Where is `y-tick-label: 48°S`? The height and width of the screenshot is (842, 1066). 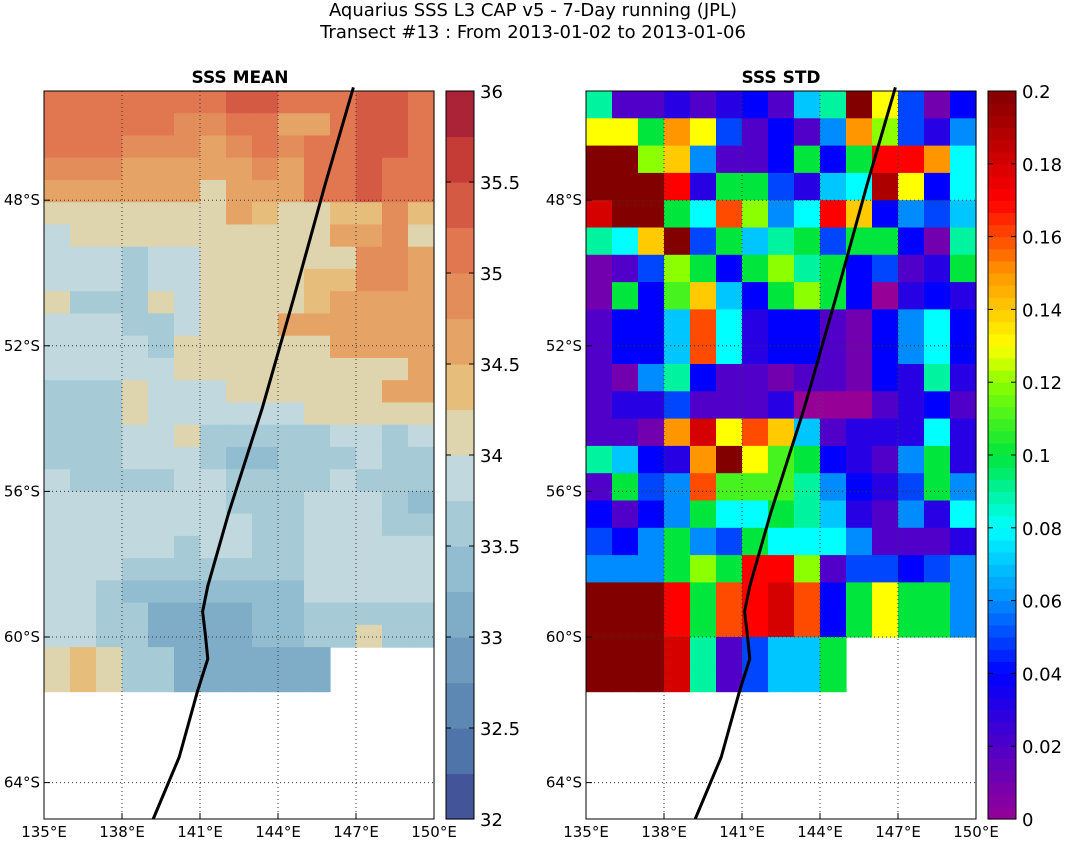
y-tick-label: 48°S is located at coordinates (564, 200).